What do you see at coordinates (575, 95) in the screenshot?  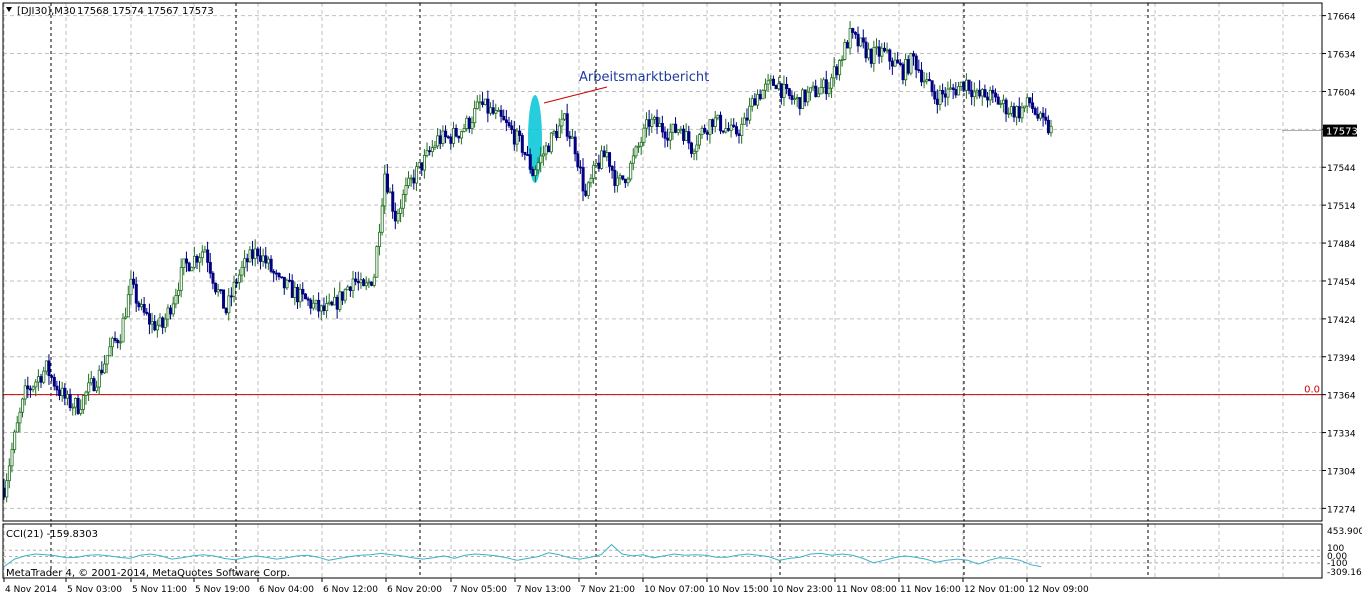 I see `annotation-arrow` at bounding box center [575, 95].